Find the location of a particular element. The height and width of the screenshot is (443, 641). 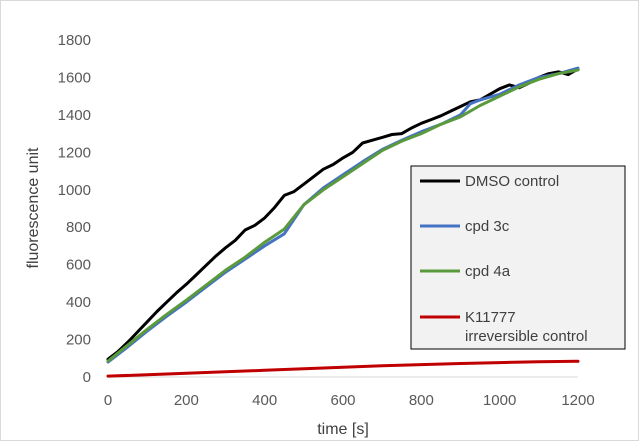

y-tick-label: 0 is located at coordinates (87, 377).